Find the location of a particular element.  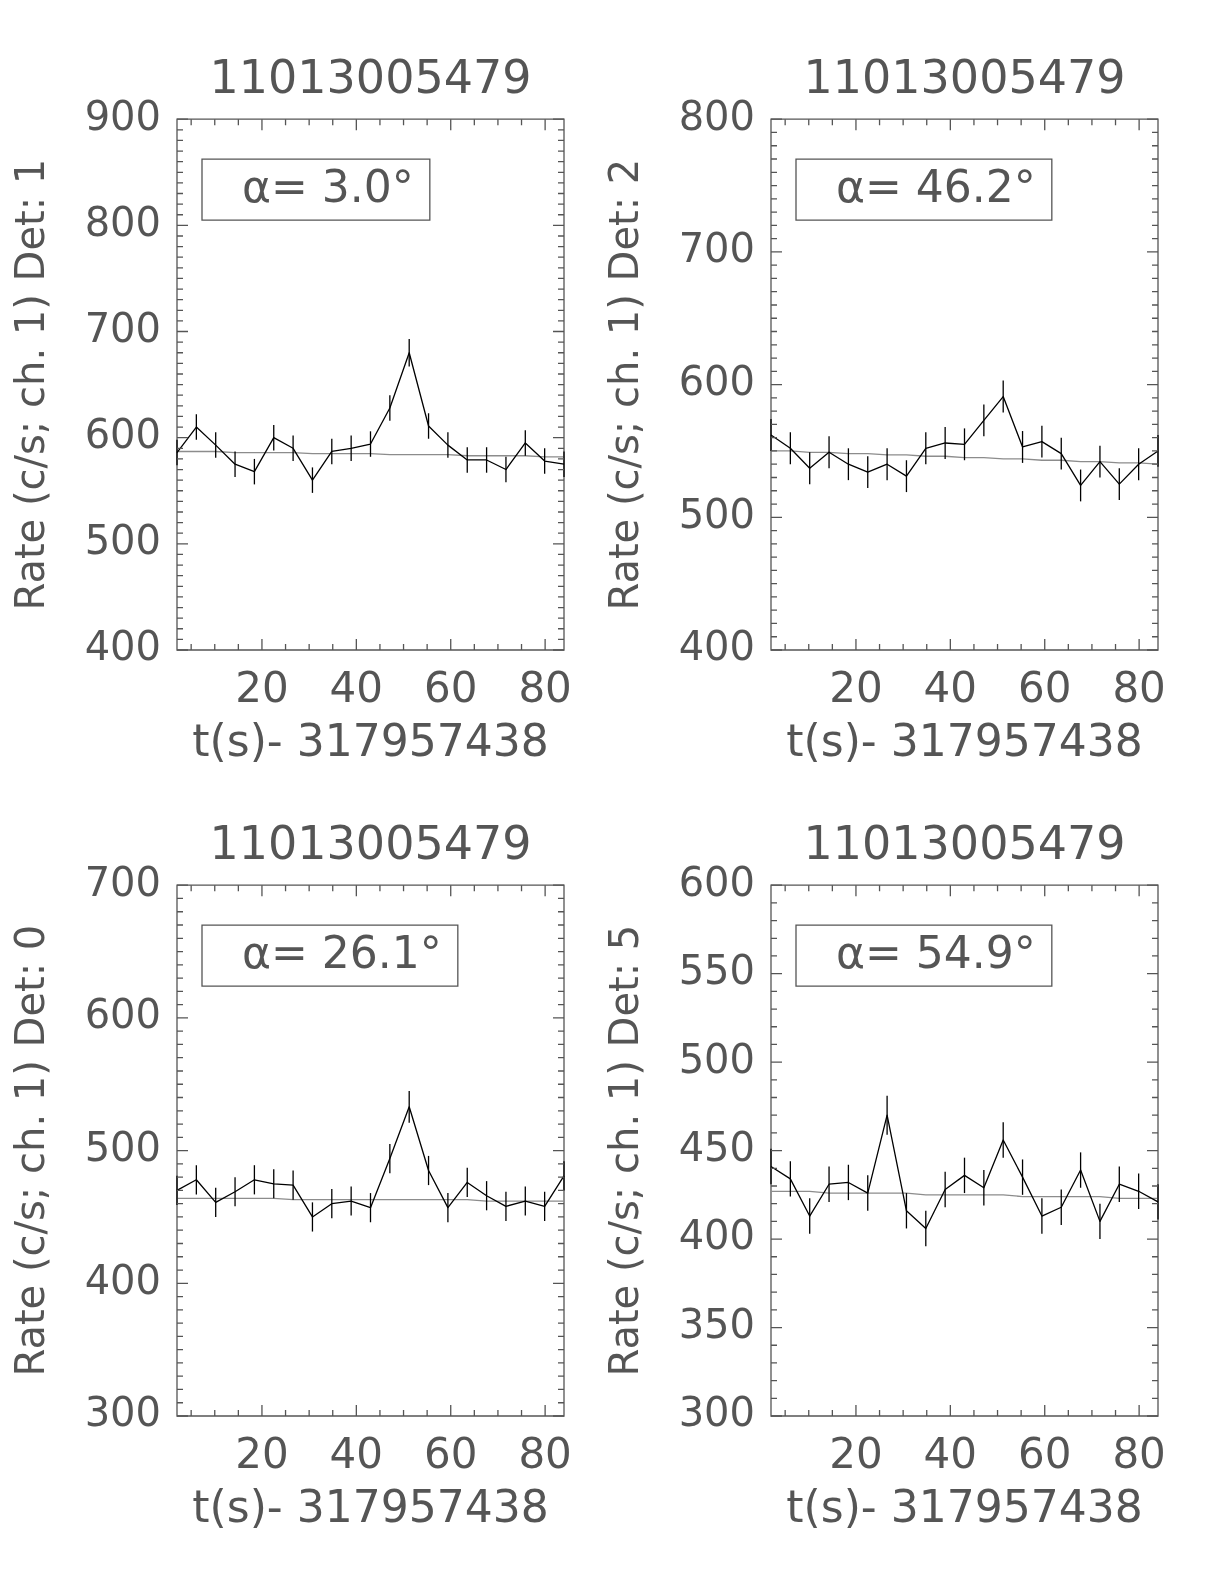

y-axis-title: Rate (c/s; ch. 1) Det: 0 is located at coordinates (30, 1150).